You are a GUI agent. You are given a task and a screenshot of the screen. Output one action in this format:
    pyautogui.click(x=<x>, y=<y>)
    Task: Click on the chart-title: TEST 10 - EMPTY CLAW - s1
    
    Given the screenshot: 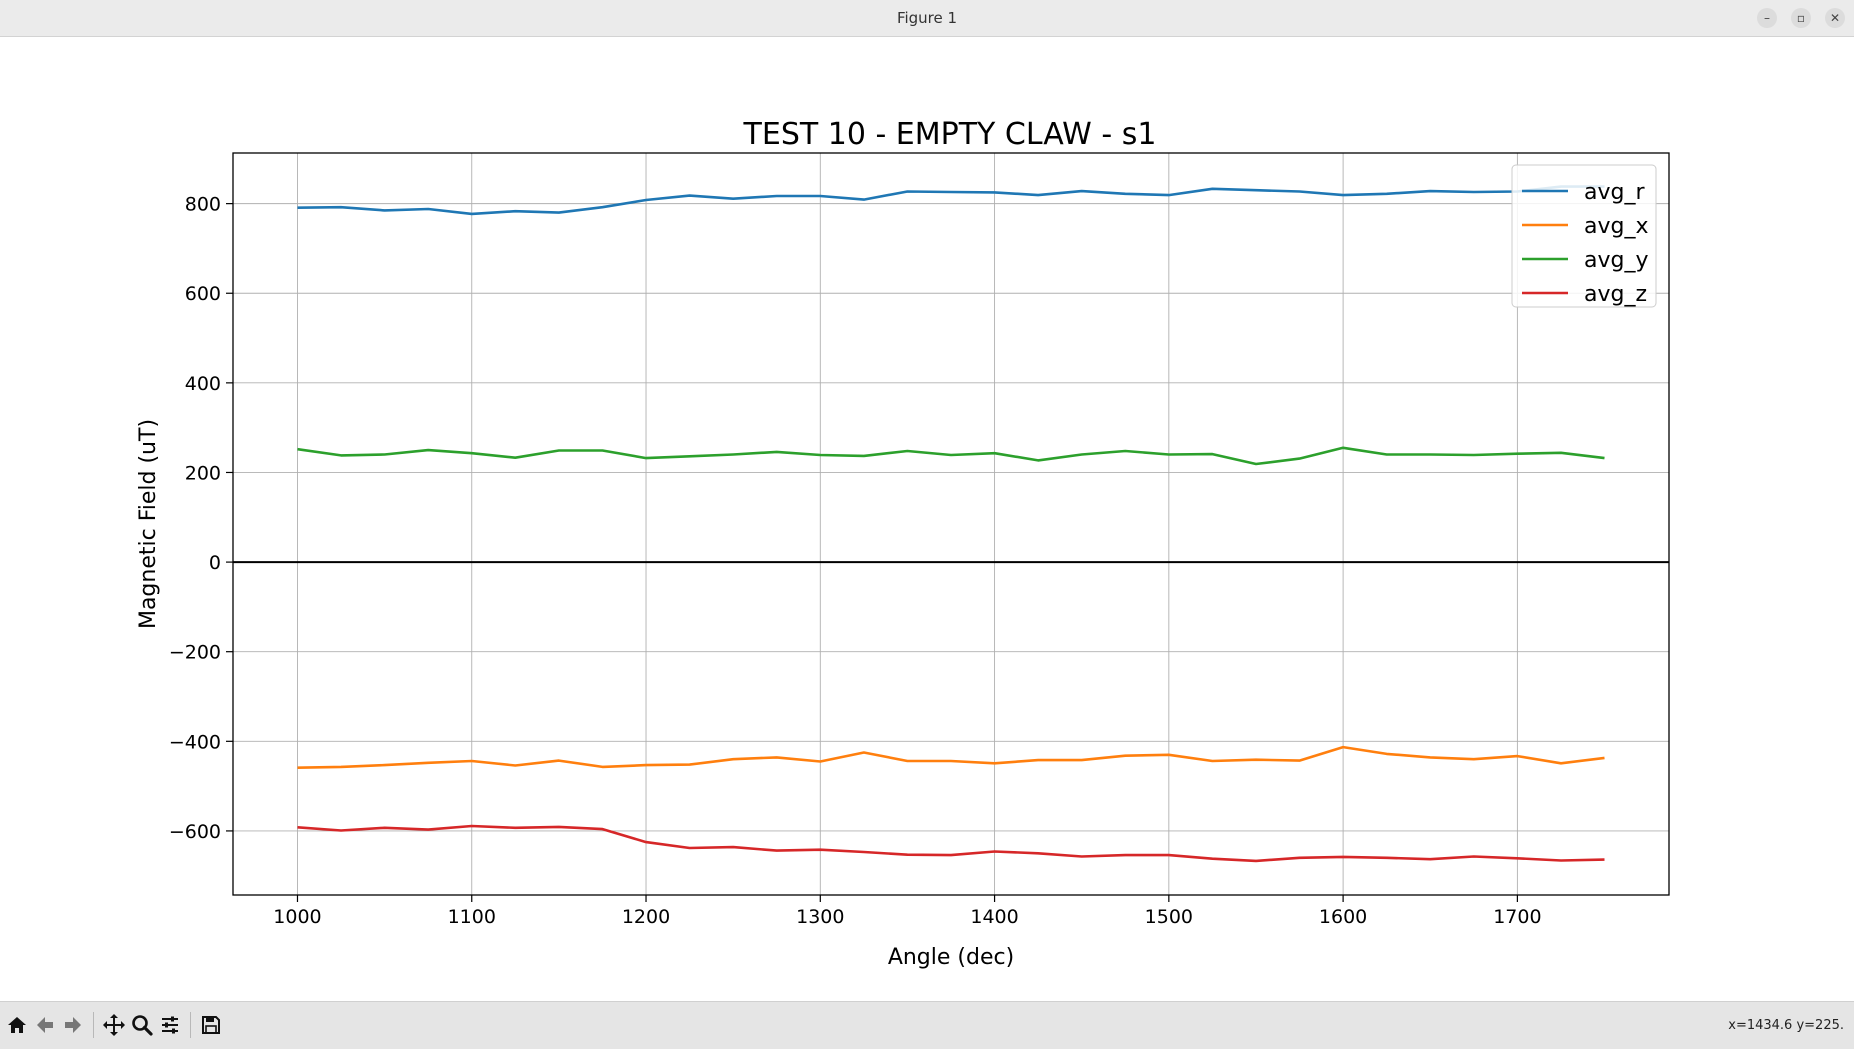 What is the action you would take?
    pyautogui.click(x=950, y=134)
    